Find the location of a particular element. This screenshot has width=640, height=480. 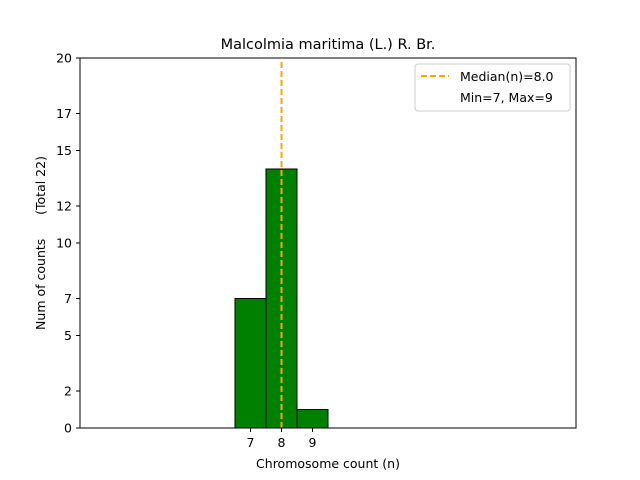

legend-box is located at coordinates (492, 87).